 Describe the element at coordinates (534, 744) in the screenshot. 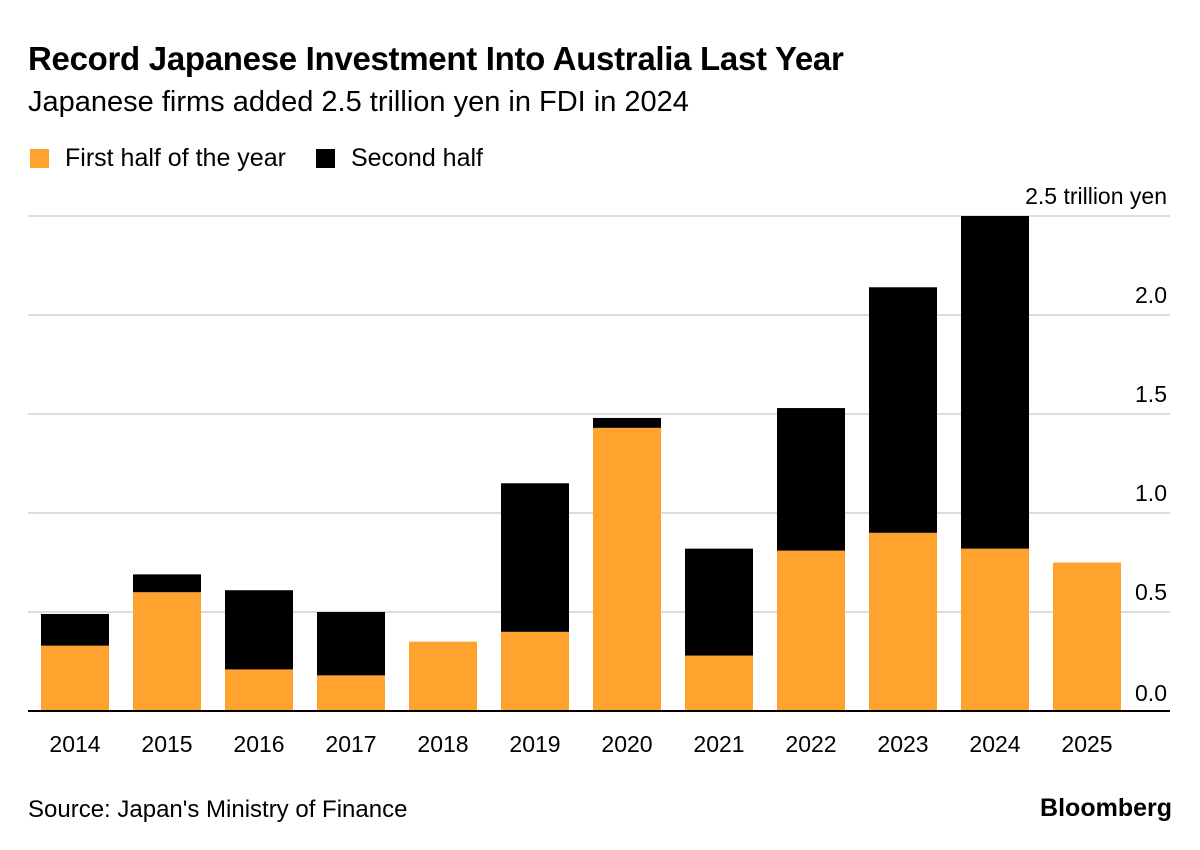

I see `x-tick-label: 2019` at that location.